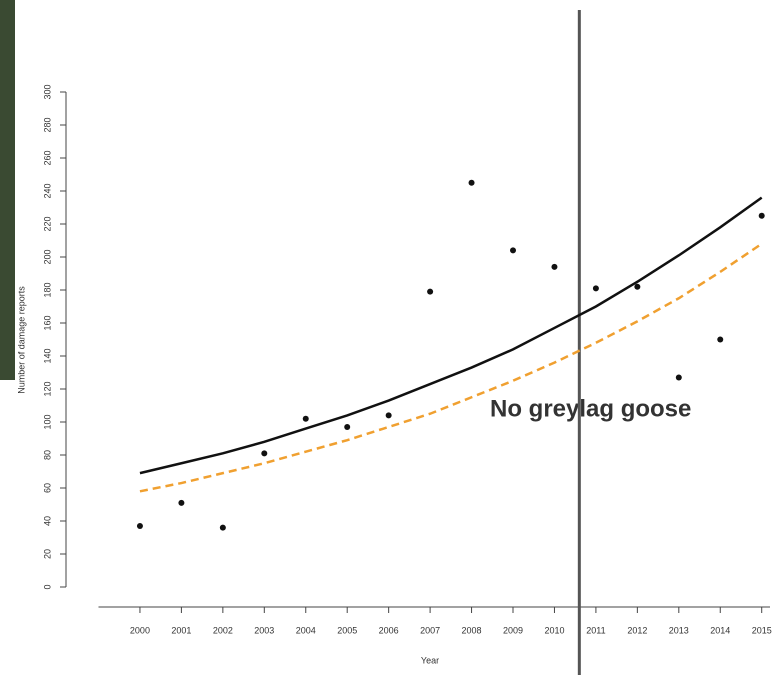  What do you see at coordinates (595, 630) in the screenshot?
I see `x-tick-label: 2011` at bounding box center [595, 630].